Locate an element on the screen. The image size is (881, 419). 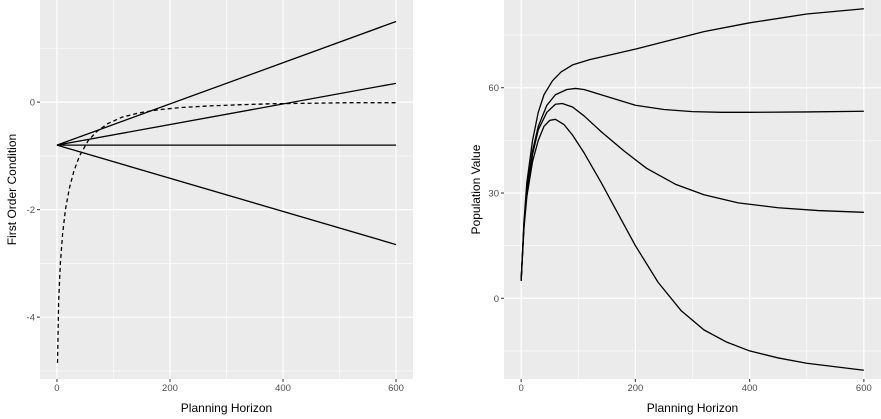
y-tick-label: -4 is located at coordinates (31, 318).